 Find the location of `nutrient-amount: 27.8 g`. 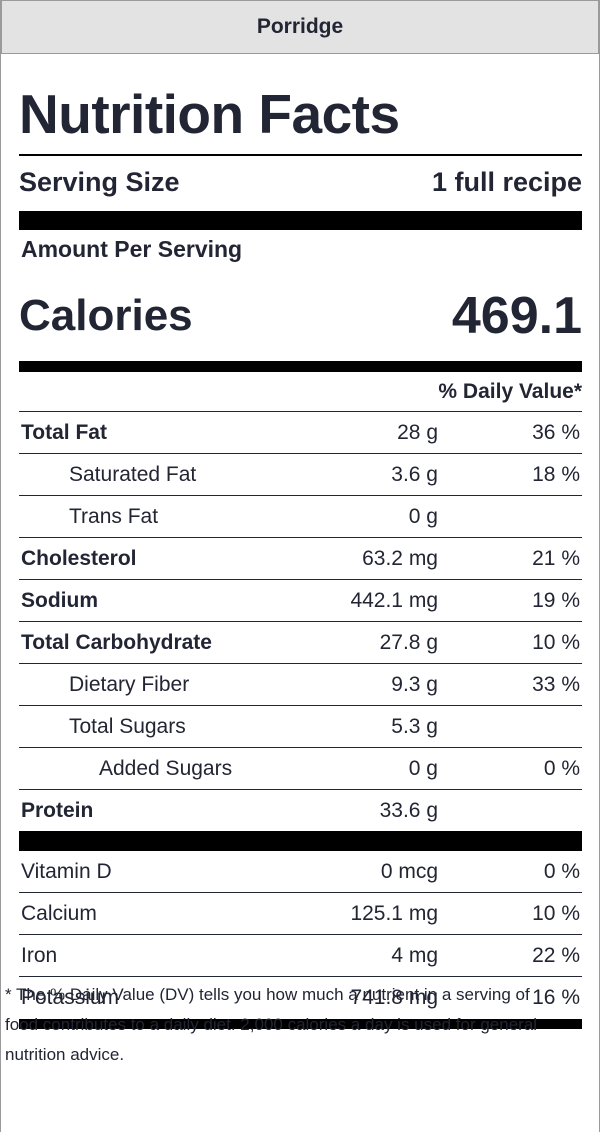

nutrient-amount: 27.8 g is located at coordinates (408, 642).